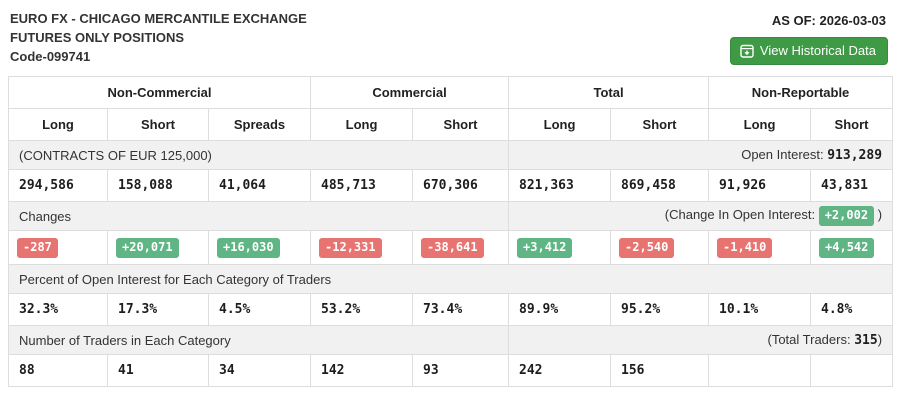 The height and width of the screenshot is (404, 900). What do you see at coordinates (747, 51) in the screenshot?
I see `calendar-plus-icon` at bounding box center [747, 51].